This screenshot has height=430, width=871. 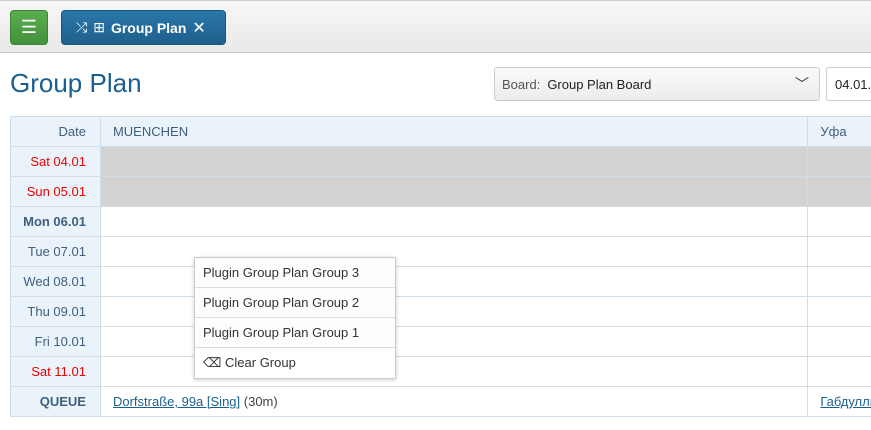 I want to click on hamburger-icon: ☰, so click(x=29, y=27).